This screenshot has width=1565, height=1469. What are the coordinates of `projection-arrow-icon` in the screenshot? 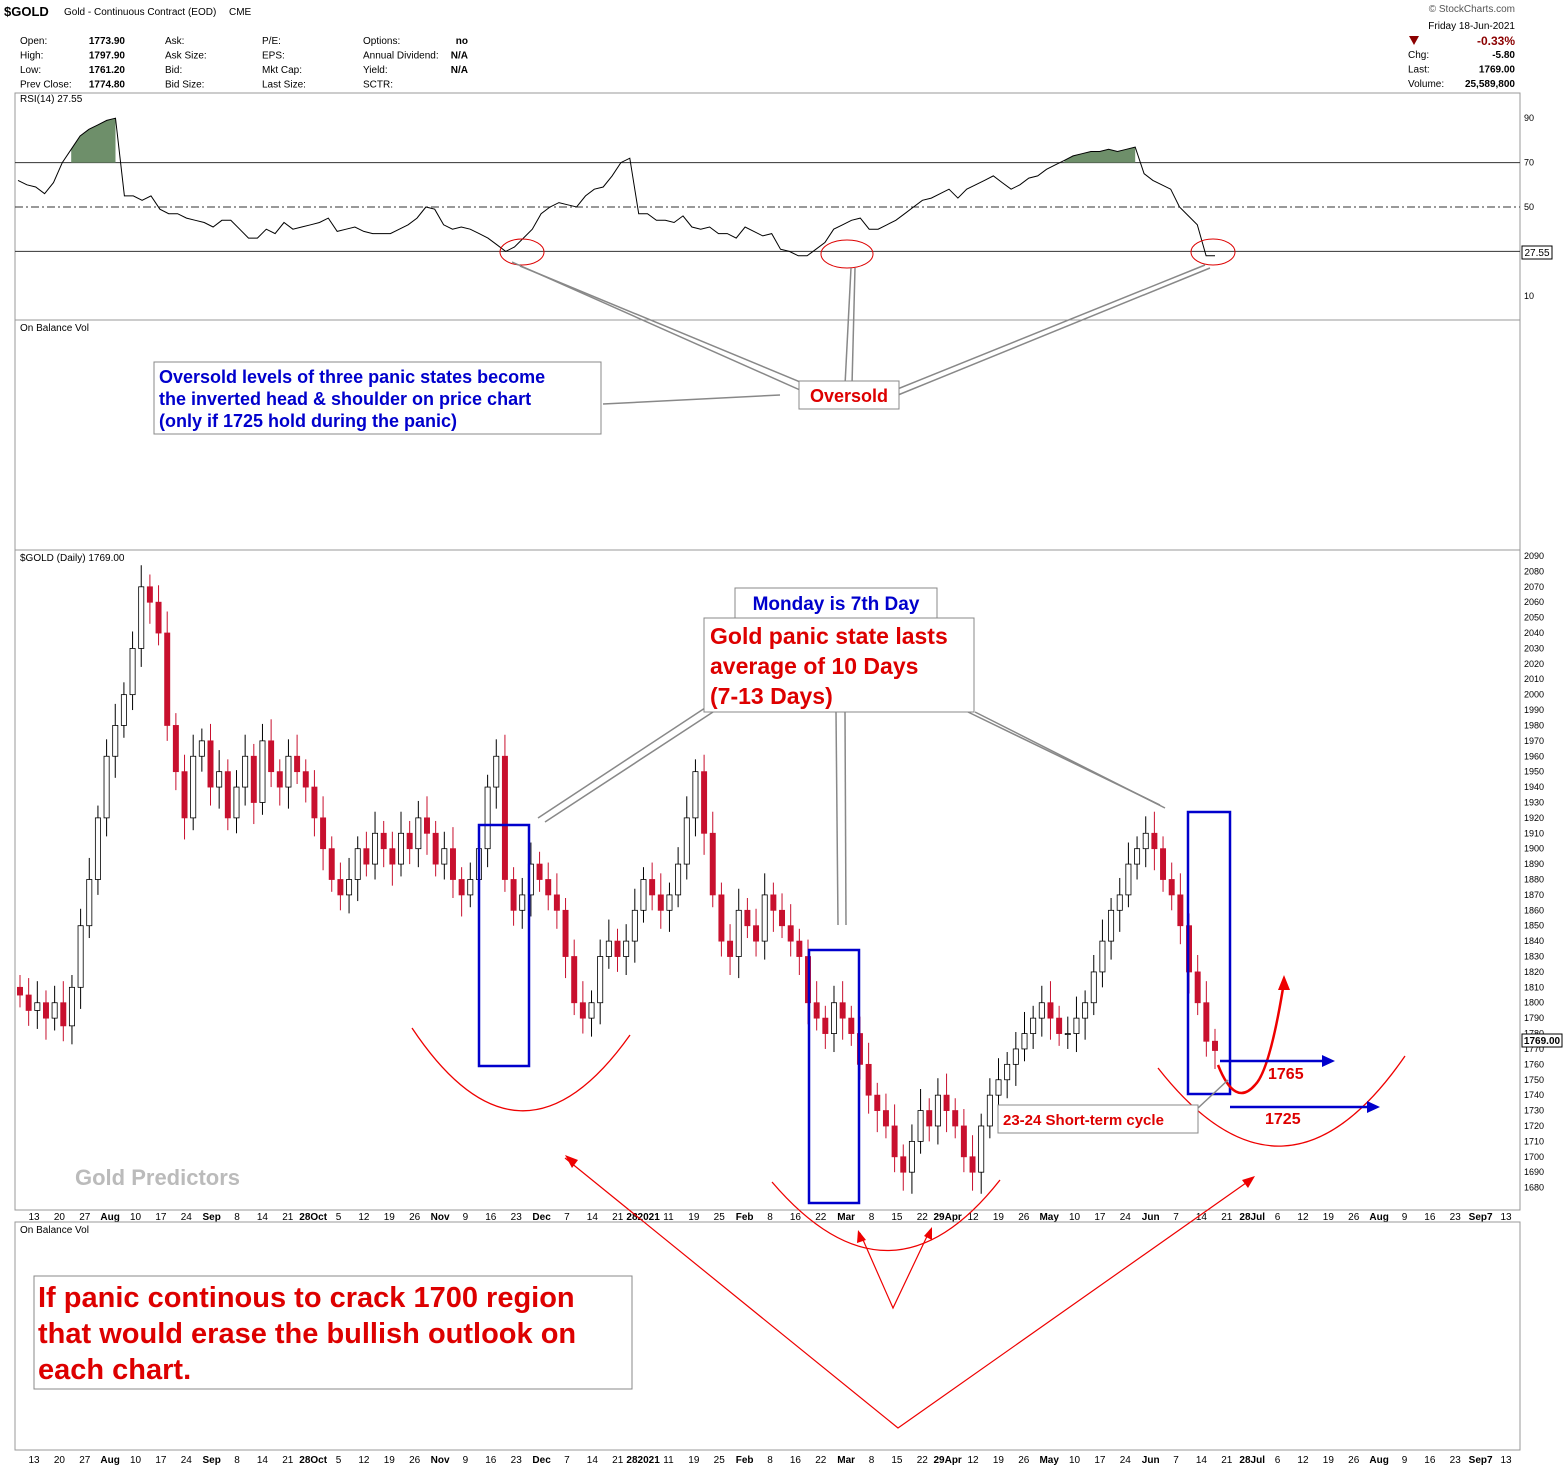 It's located at (1284, 982).